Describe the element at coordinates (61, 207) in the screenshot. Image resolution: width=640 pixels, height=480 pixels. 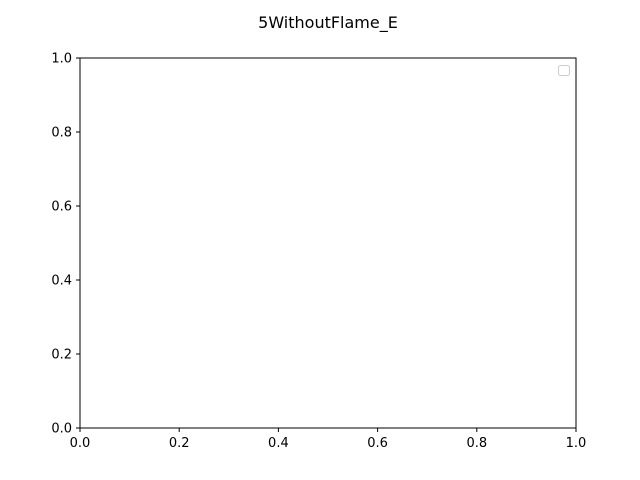
I see `y-tick-label: 0.6` at that location.